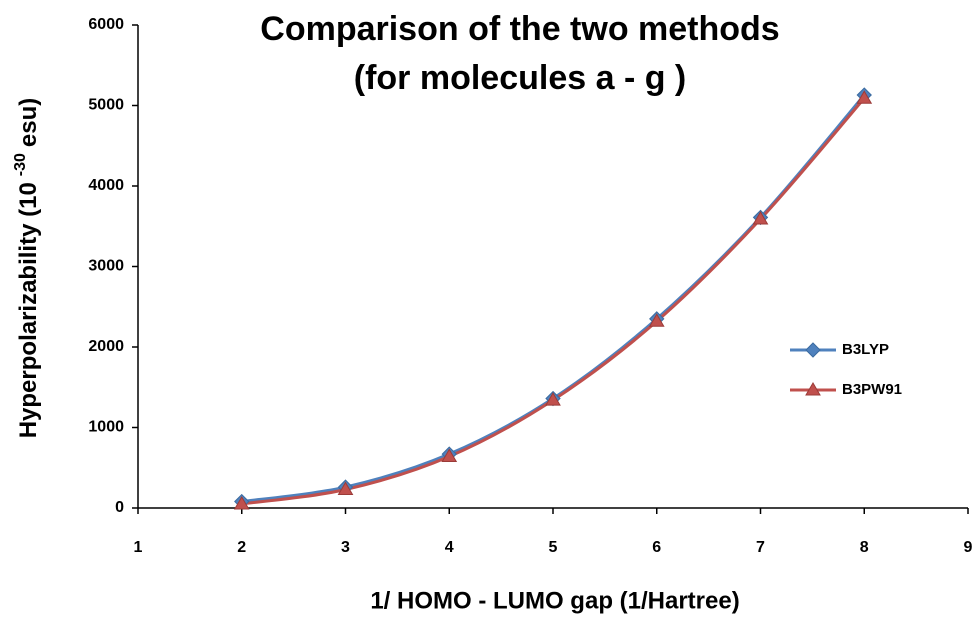 The image size is (975, 617). What do you see at coordinates (554, 600) in the screenshot?
I see `x-axis-title: 1/ HOMO - LUMO gap (1/Hartree)` at bounding box center [554, 600].